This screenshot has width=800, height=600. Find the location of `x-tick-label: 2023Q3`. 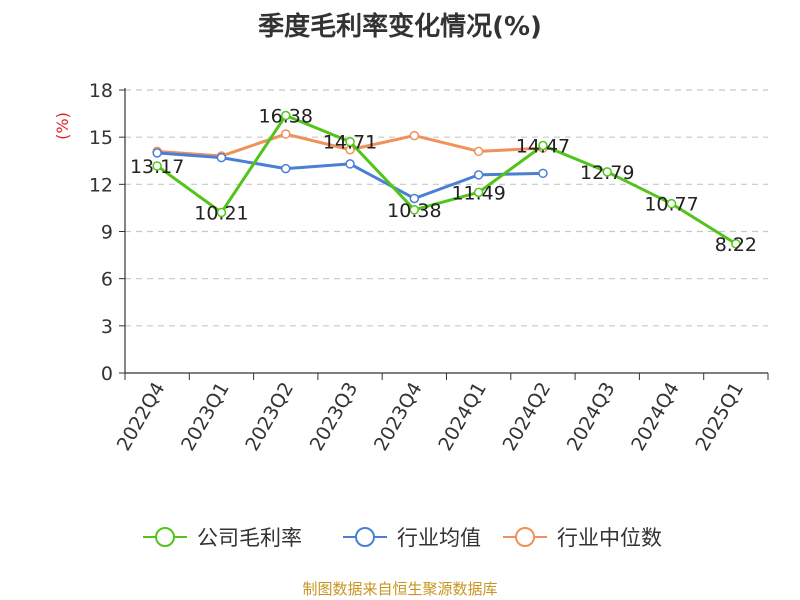

x-tick-label: 2023Q3 is located at coordinates (334, 417).